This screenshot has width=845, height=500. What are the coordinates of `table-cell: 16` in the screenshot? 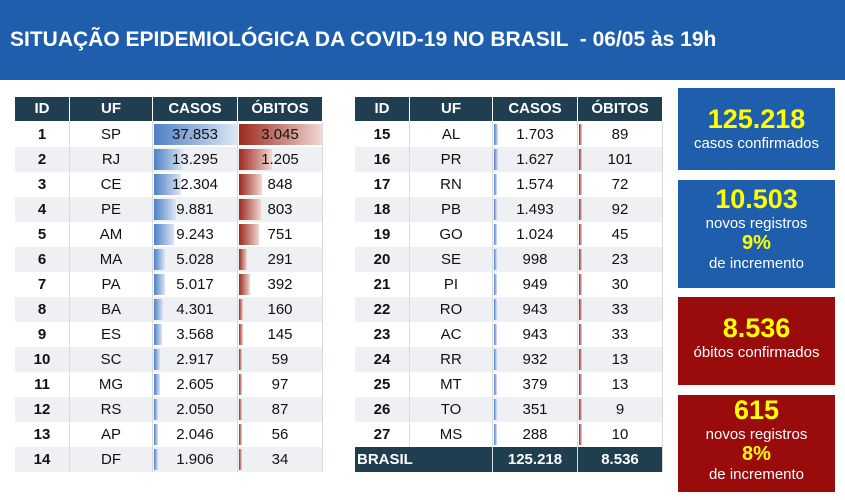 It's located at (382, 159).